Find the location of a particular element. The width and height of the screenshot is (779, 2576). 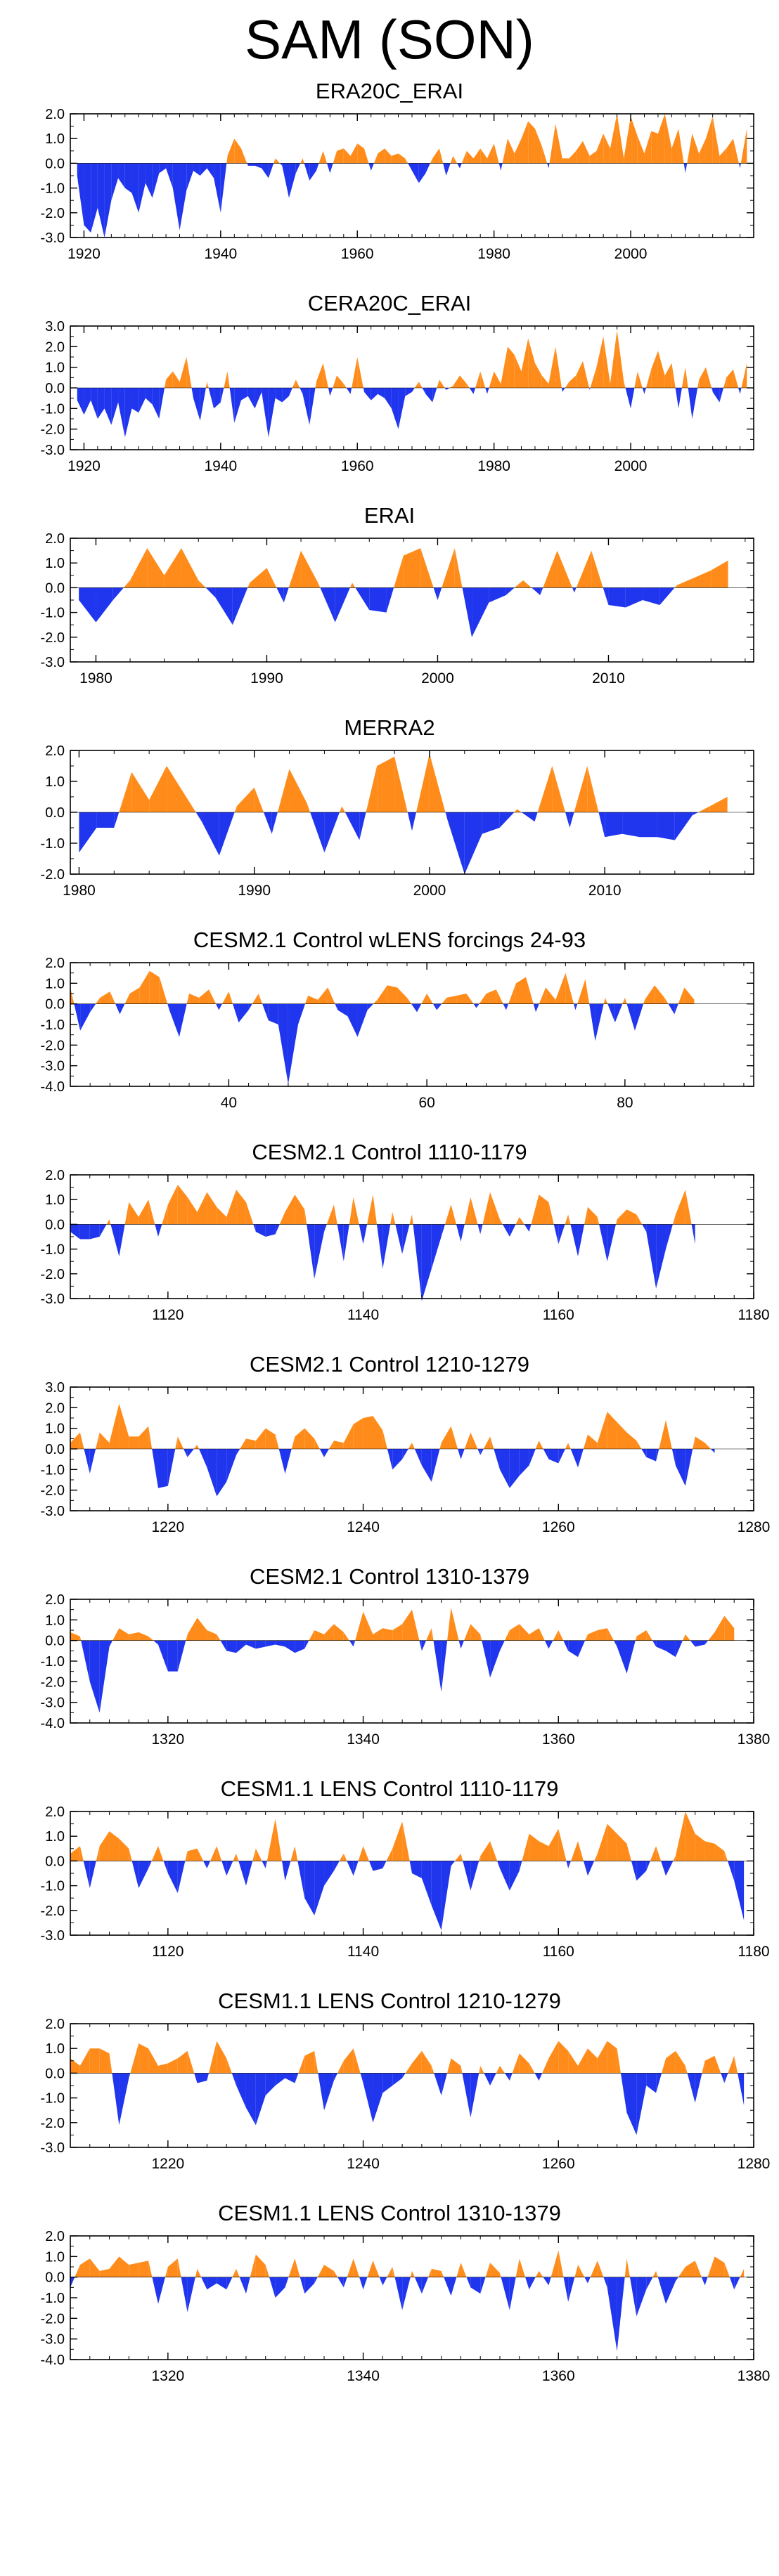

x-tick-label: 2000 is located at coordinates (437, 678).